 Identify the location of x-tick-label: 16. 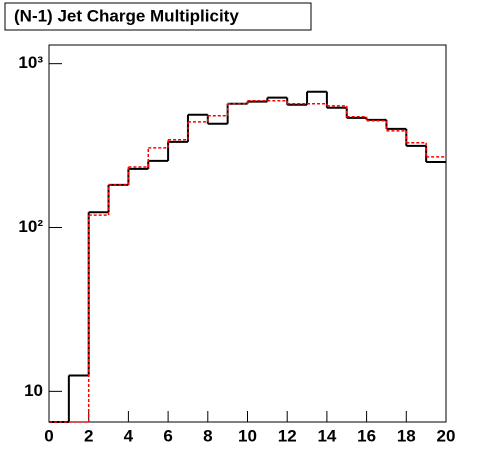
(366, 435).